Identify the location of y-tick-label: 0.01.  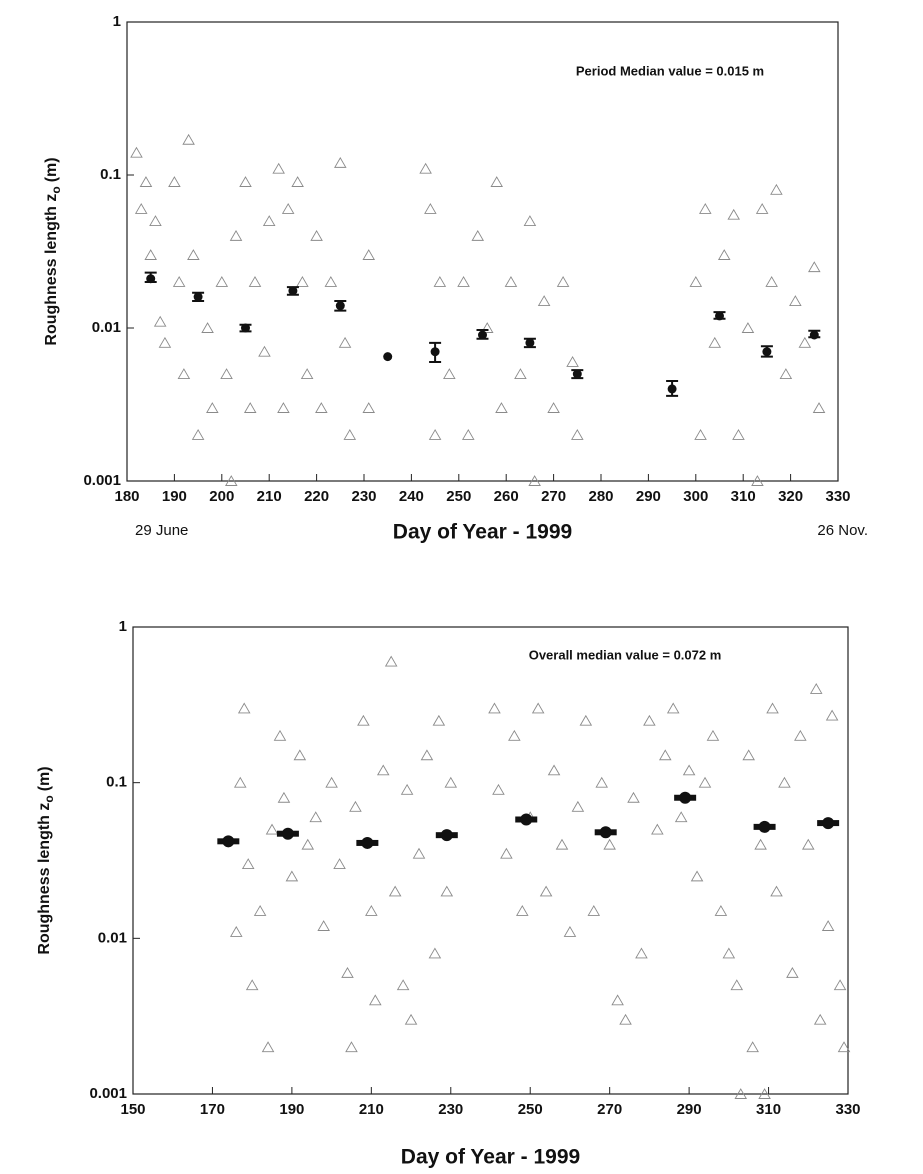
(106, 327).